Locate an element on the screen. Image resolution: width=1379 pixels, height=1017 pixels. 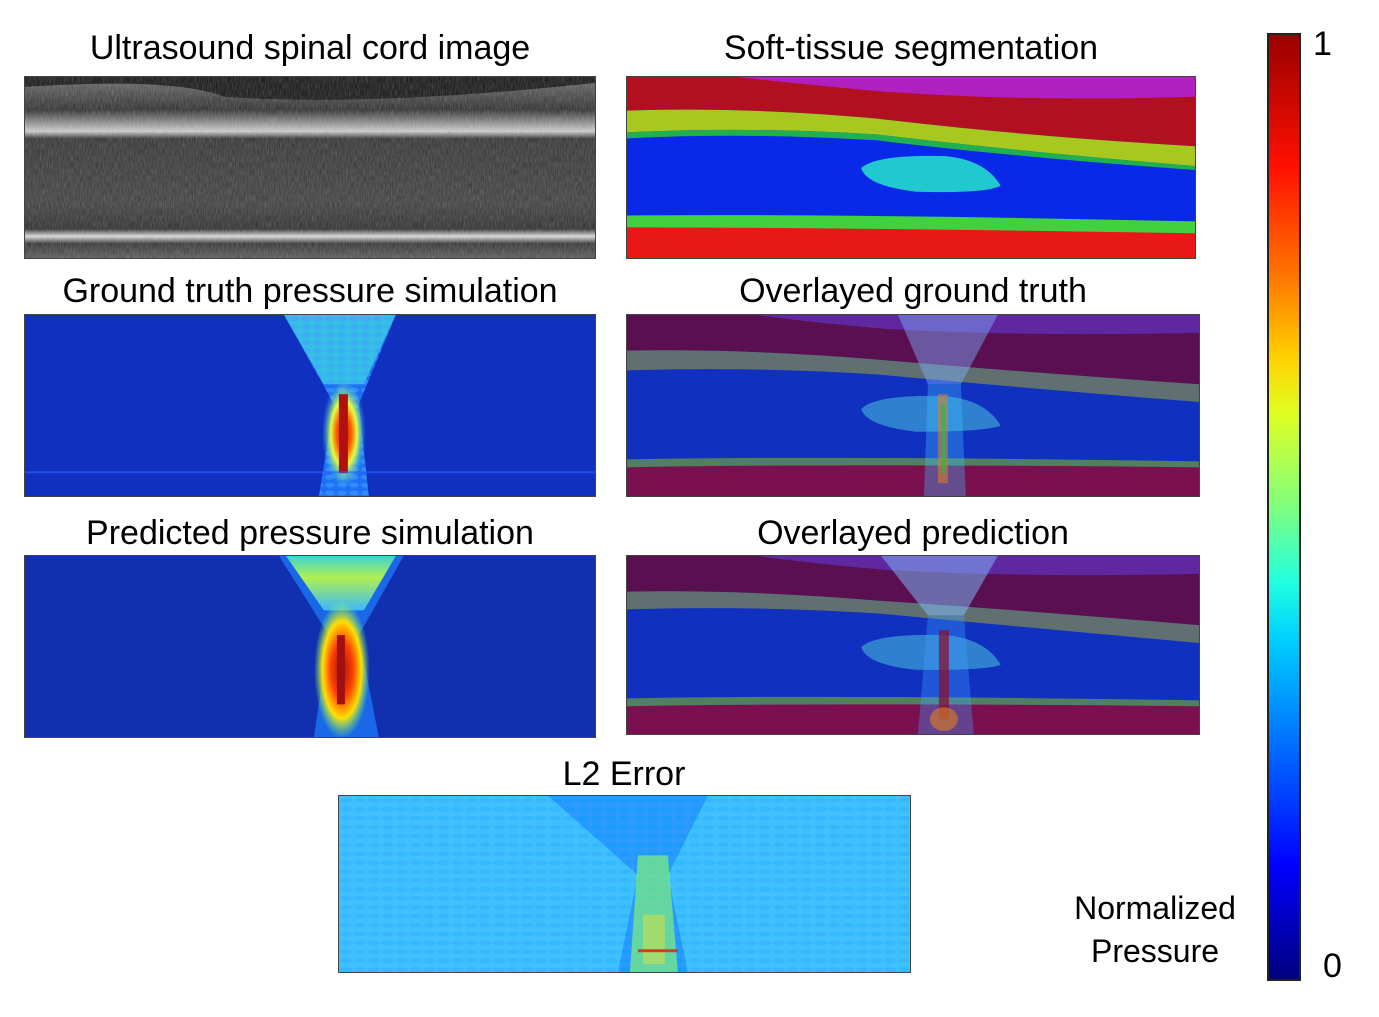
ultrasound-image is located at coordinates (310, 167).